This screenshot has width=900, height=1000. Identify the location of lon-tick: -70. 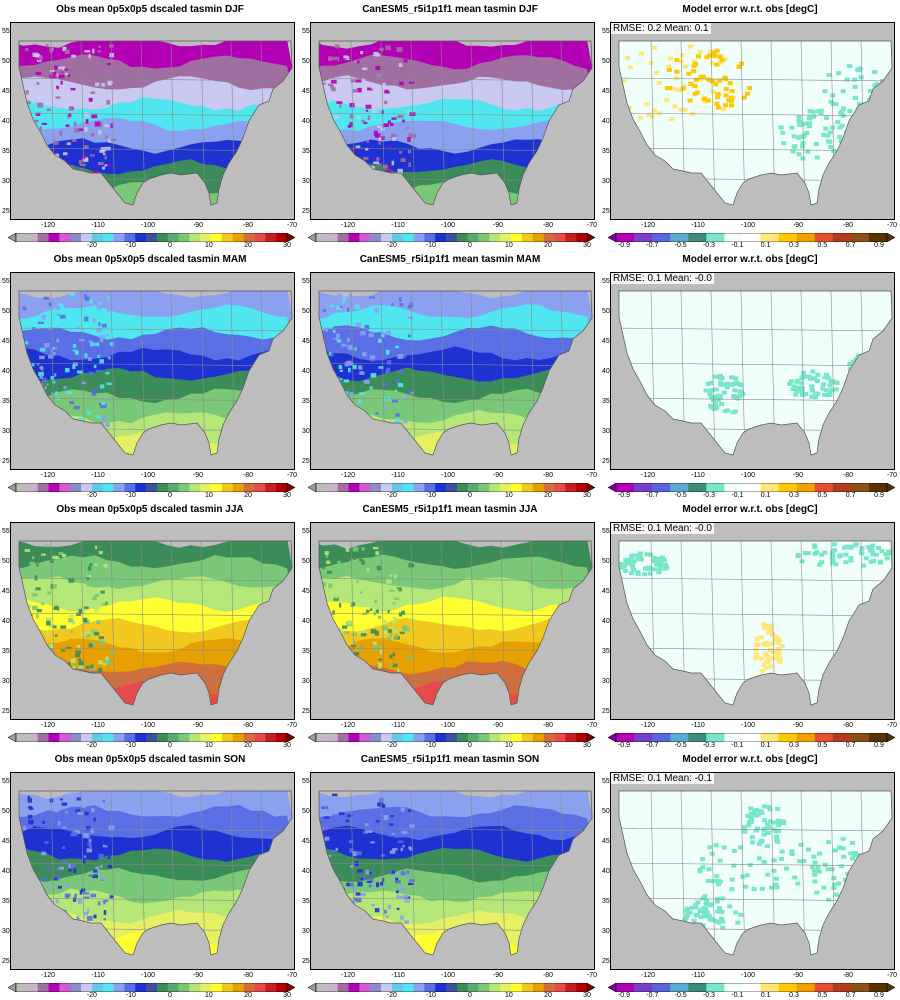
(292, 725).